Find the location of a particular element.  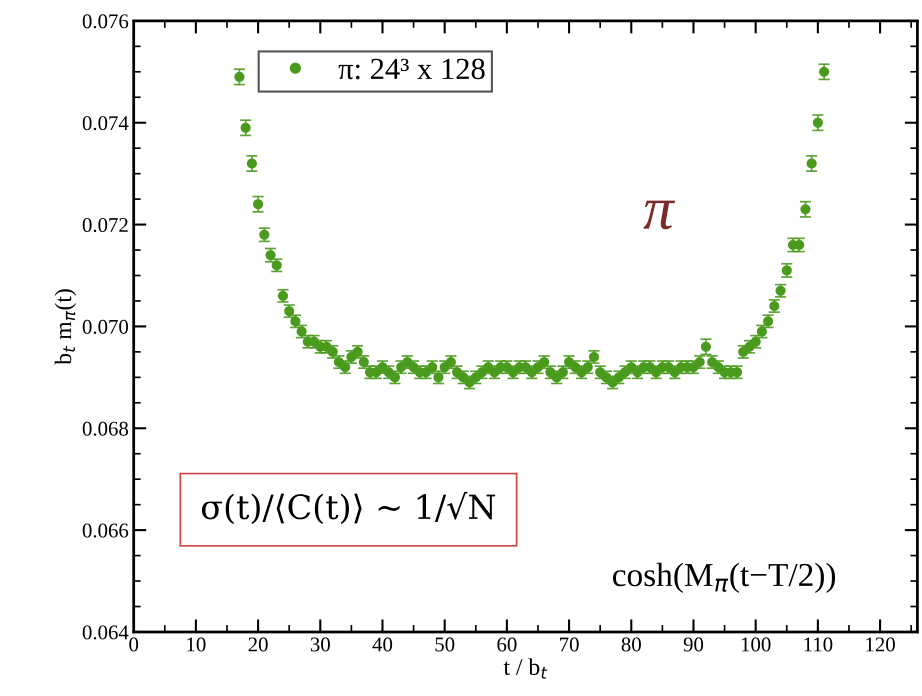

x-tick-label: 20 is located at coordinates (258, 644).